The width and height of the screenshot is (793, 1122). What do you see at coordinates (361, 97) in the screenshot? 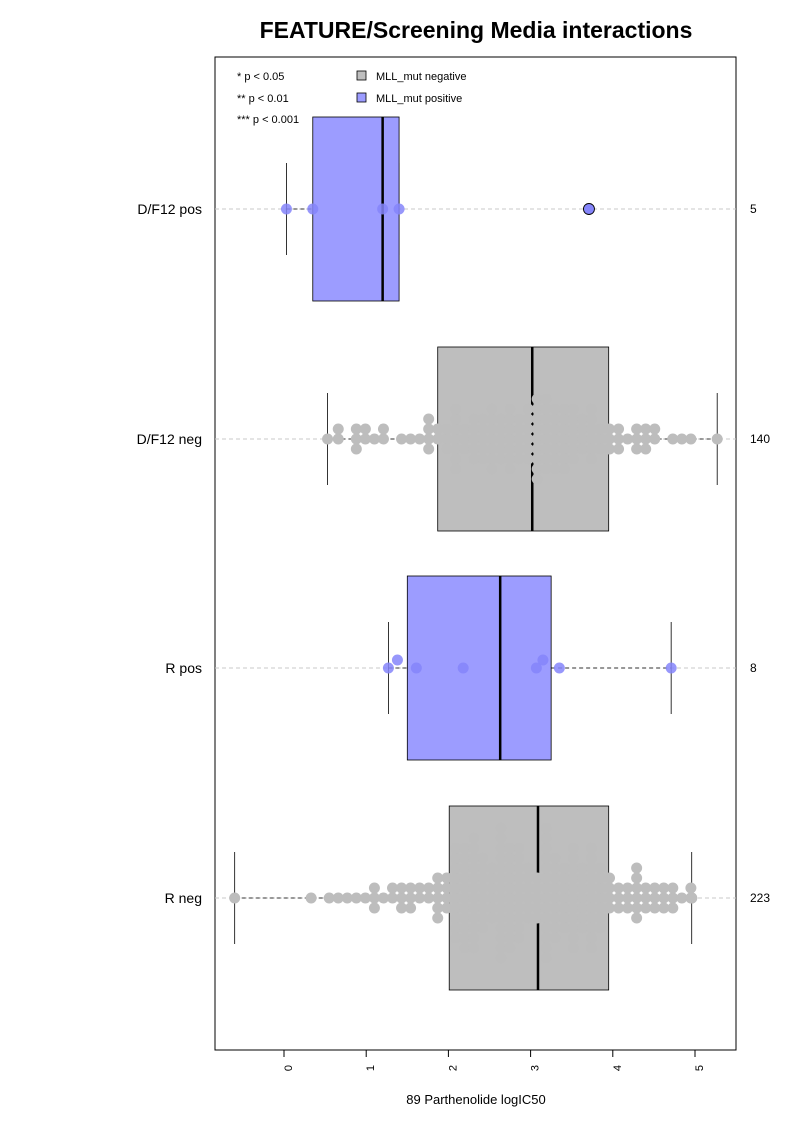
I see `legend-swatch-positive` at bounding box center [361, 97].